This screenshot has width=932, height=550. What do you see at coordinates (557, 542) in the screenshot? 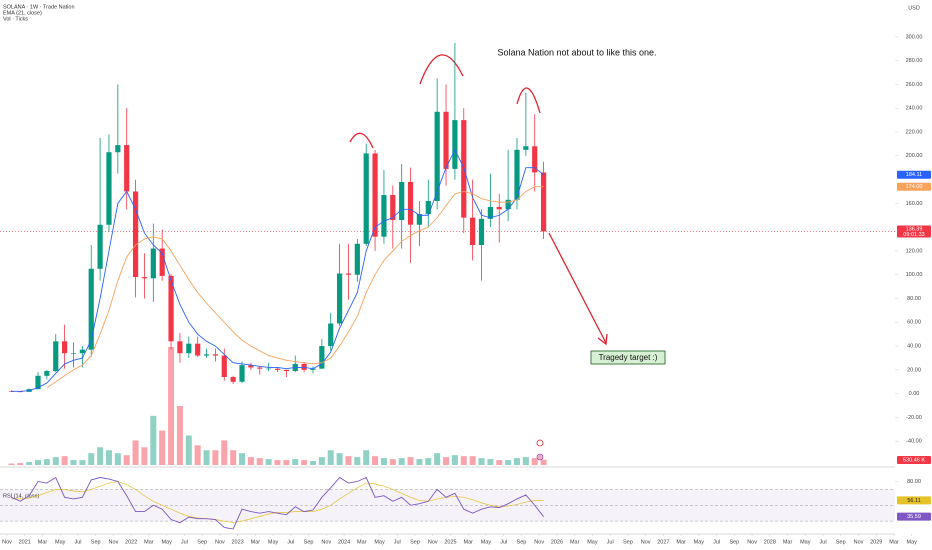
I see `x-tick-label: 2026` at bounding box center [557, 542].